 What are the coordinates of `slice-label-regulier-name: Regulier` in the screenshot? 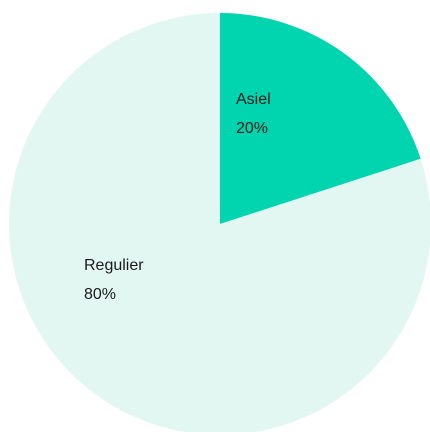 It's located at (114, 265).